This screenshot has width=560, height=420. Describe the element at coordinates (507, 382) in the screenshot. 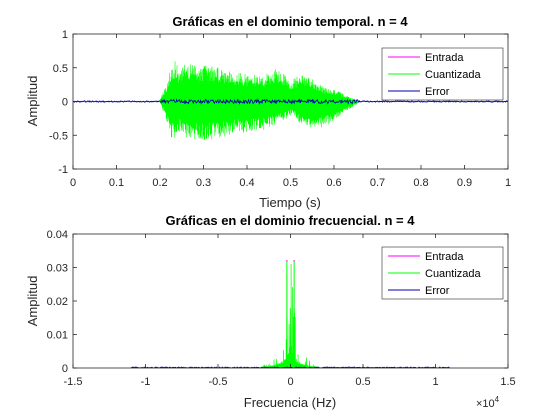

I see `frequency-x-tick-label: 1.5` at that location.